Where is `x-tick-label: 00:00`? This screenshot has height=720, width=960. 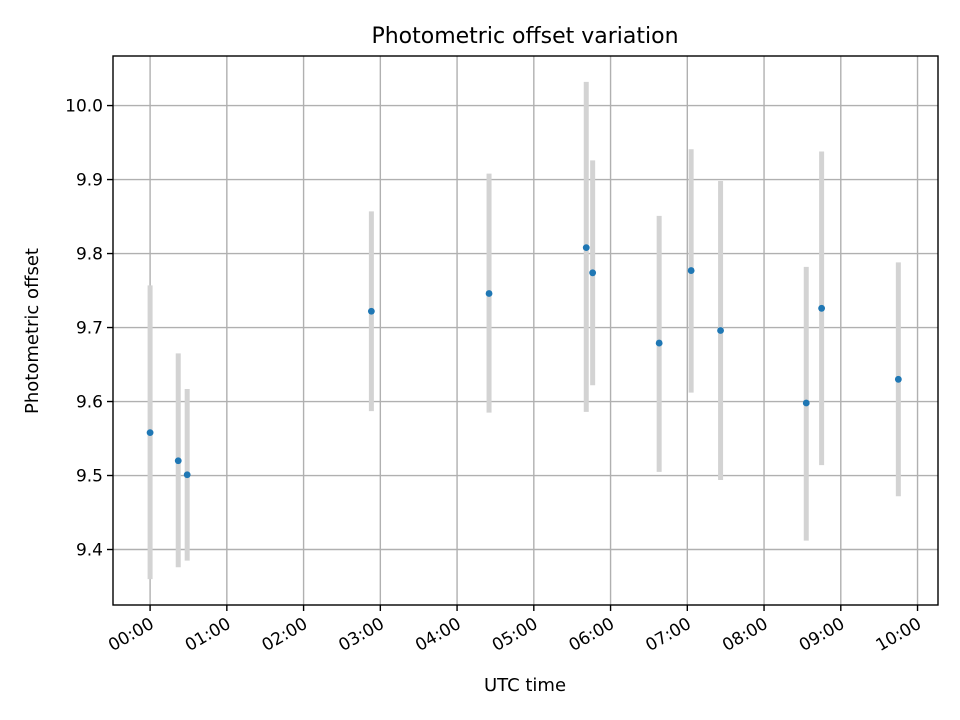
x-tick-label: 00:00 is located at coordinates (131, 635).